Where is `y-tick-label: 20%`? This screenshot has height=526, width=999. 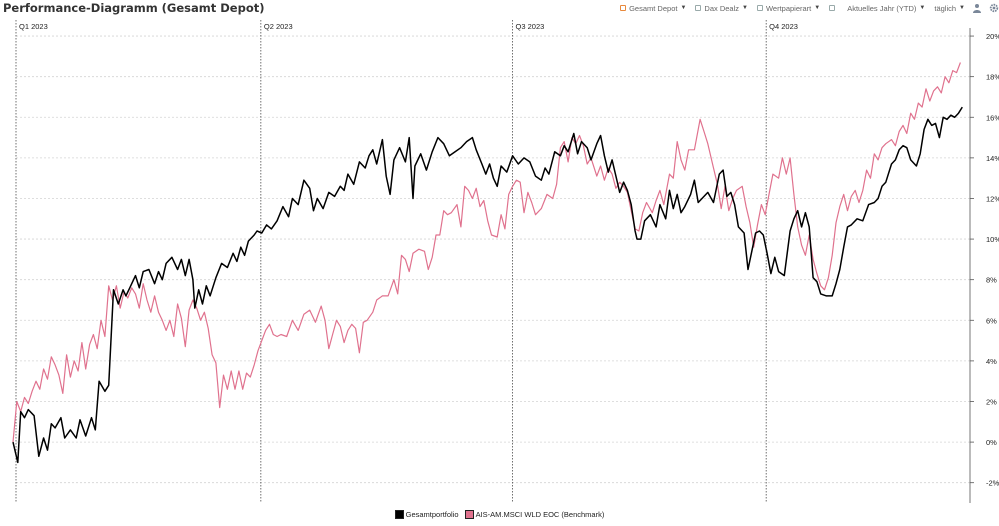
y-tick-label: 20% is located at coordinates (992, 36).